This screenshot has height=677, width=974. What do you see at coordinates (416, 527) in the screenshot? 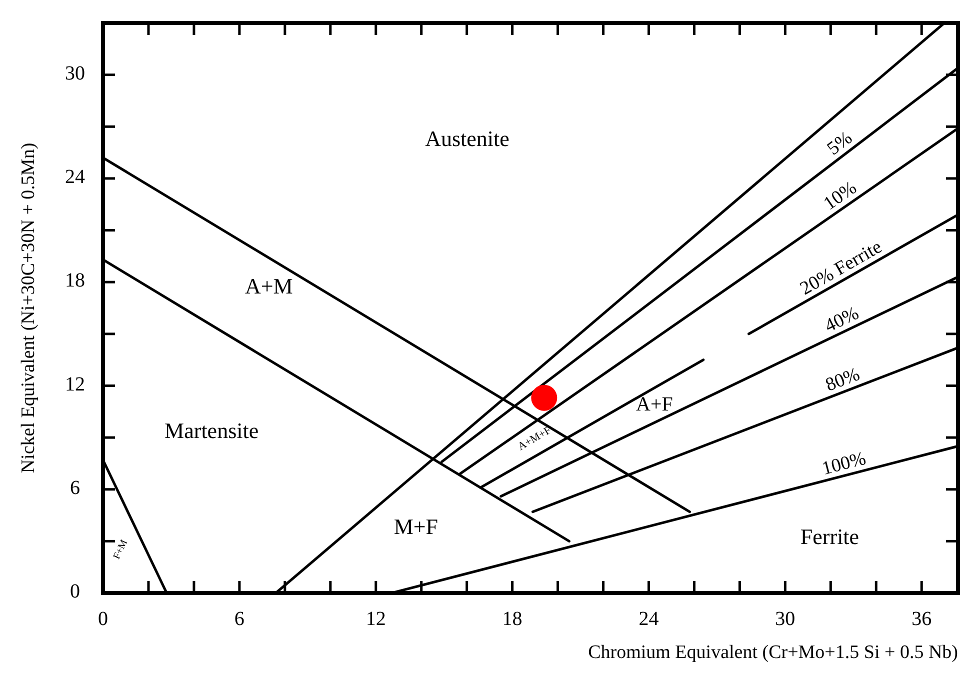
I see `annotation: M+F` at bounding box center [416, 527].